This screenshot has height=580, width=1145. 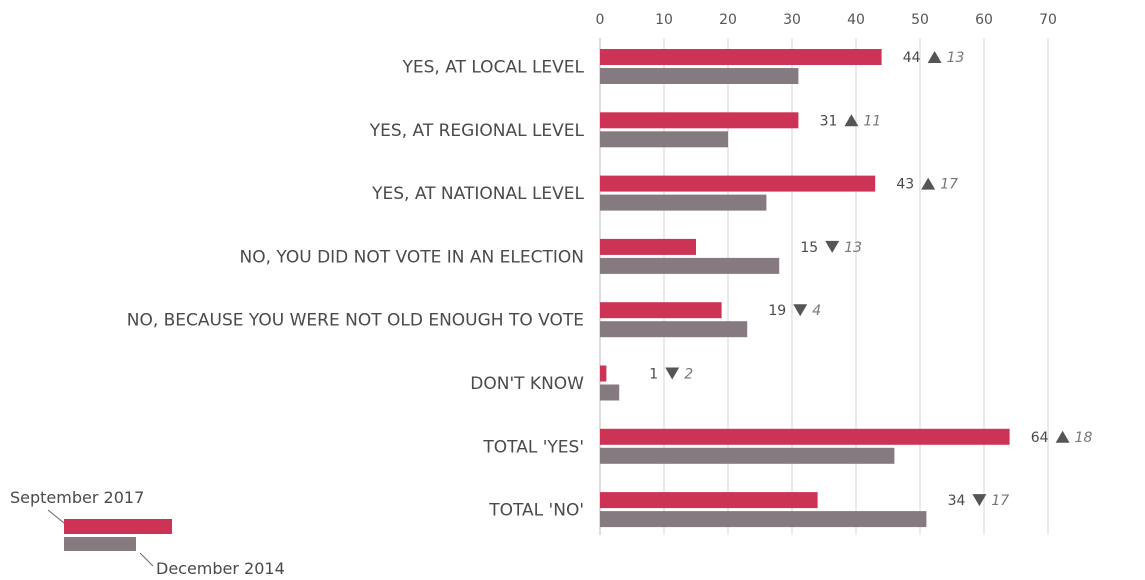 I want to click on value-label: 64, so click(x=1040, y=438).